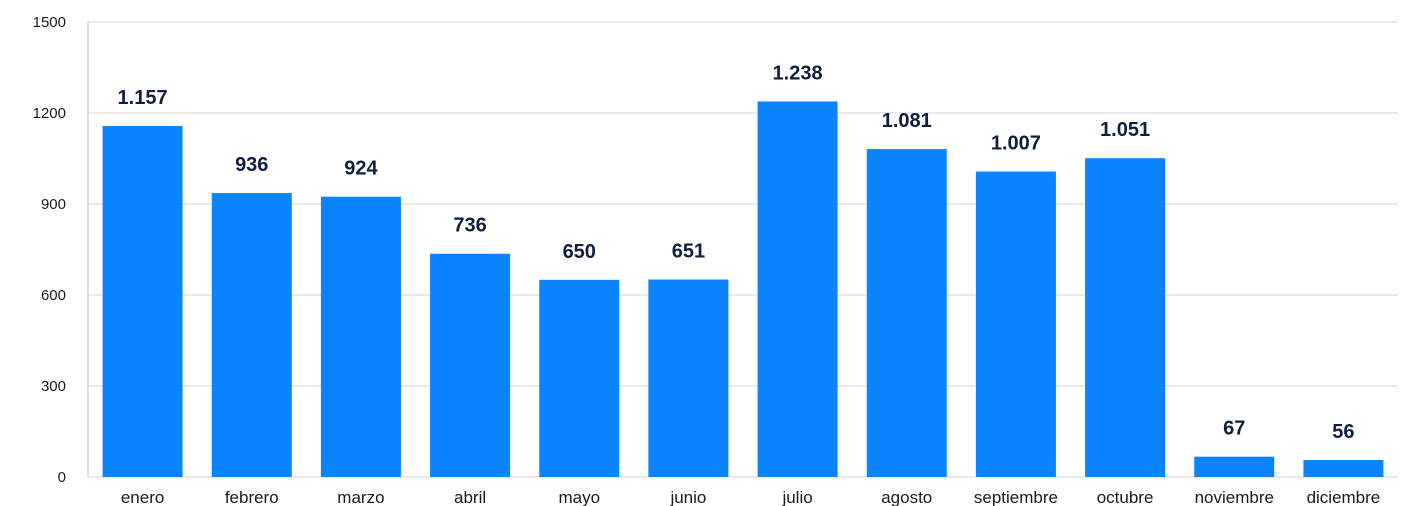 The height and width of the screenshot is (506, 1425). What do you see at coordinates (906, 497) in the screenshot?
I see `x-tick-label-agosto: agosto` at bounding box center [906, 497].